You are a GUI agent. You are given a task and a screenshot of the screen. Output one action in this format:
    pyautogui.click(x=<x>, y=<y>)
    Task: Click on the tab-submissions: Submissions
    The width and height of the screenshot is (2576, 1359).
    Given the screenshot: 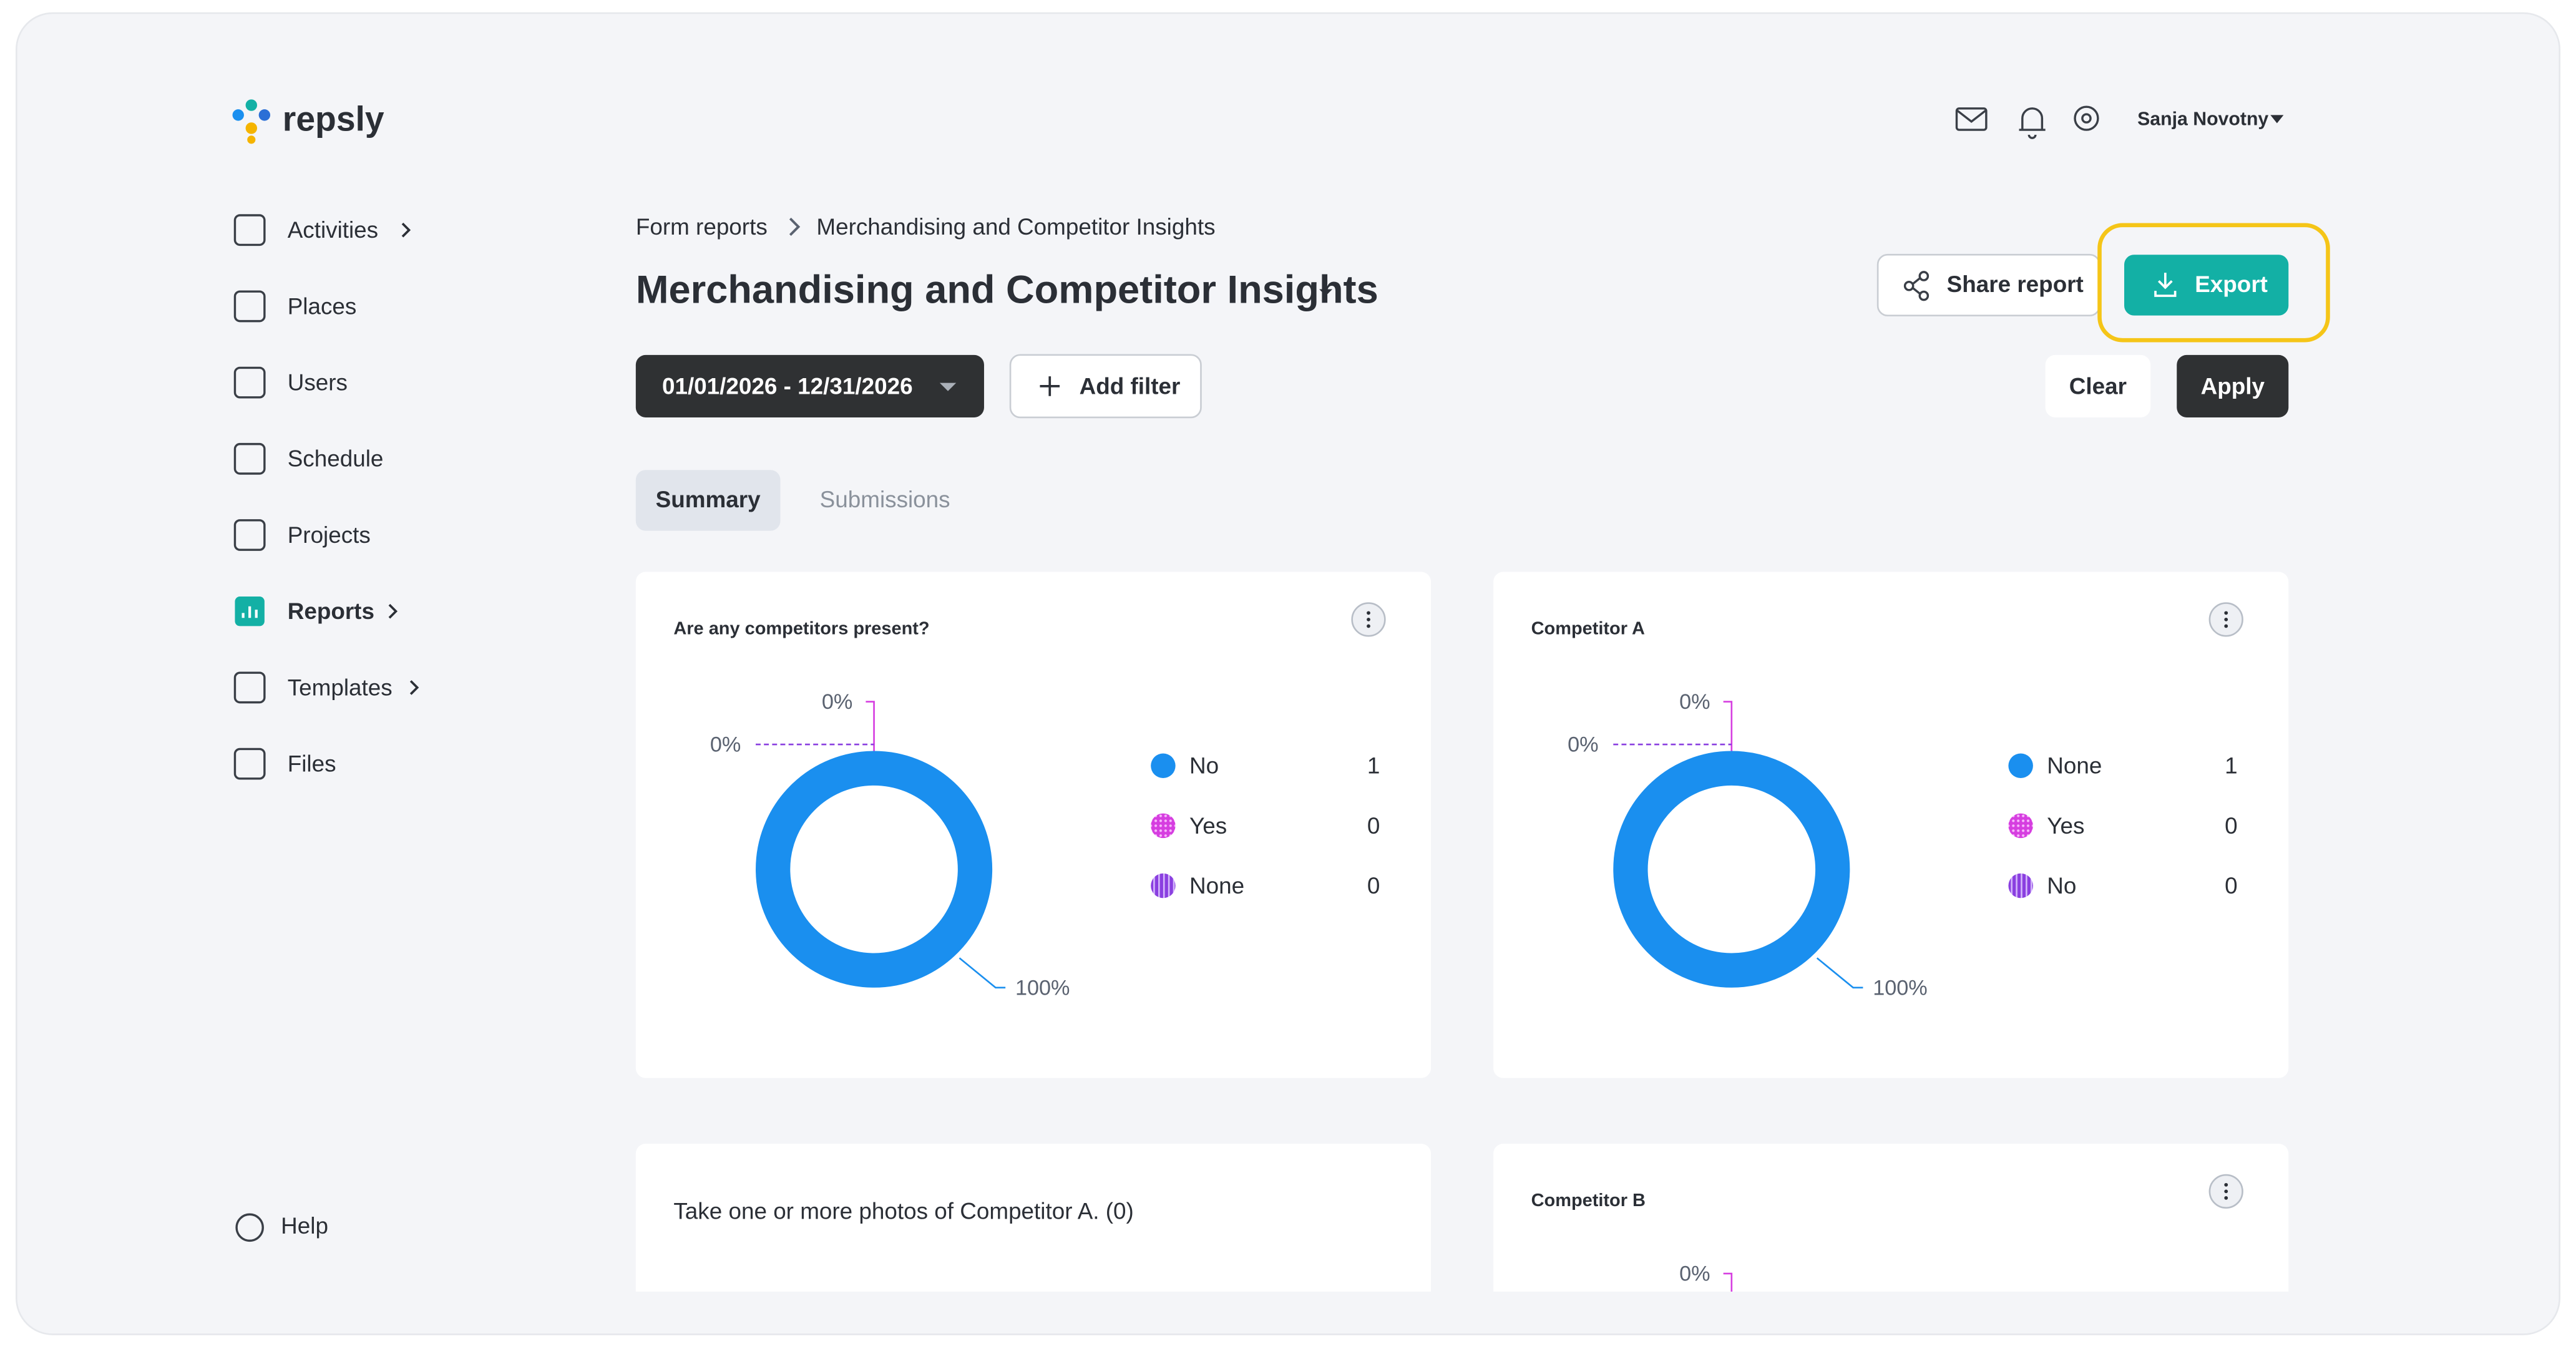 What is the action you would take?
    pyautogui.click(x=885, y=500)
    